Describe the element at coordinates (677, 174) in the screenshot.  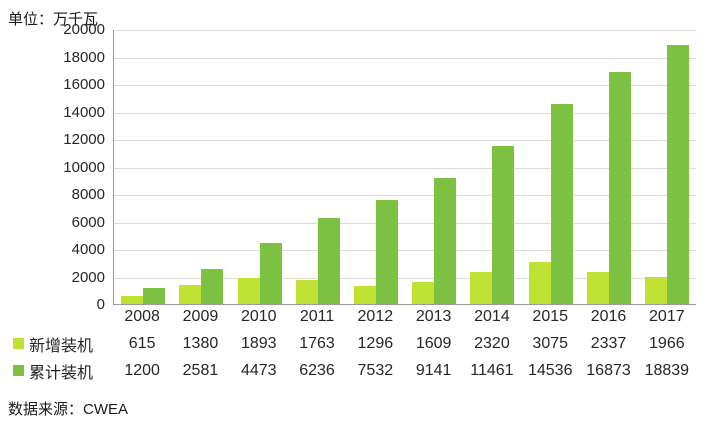
I see `bar-累计装机-2017` at that location.